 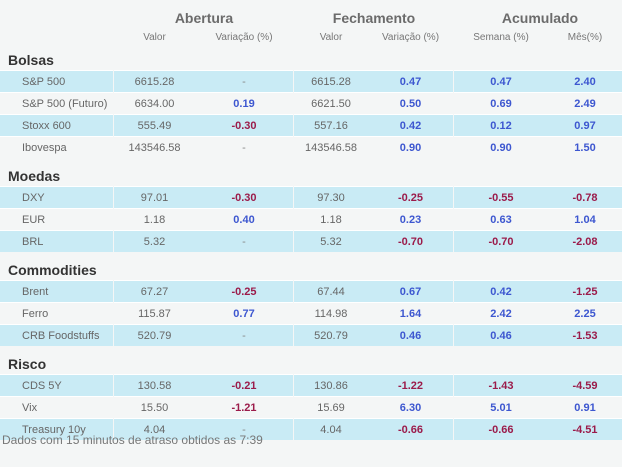 I want to click on cell: 555.49, so click(x=154, y=125).